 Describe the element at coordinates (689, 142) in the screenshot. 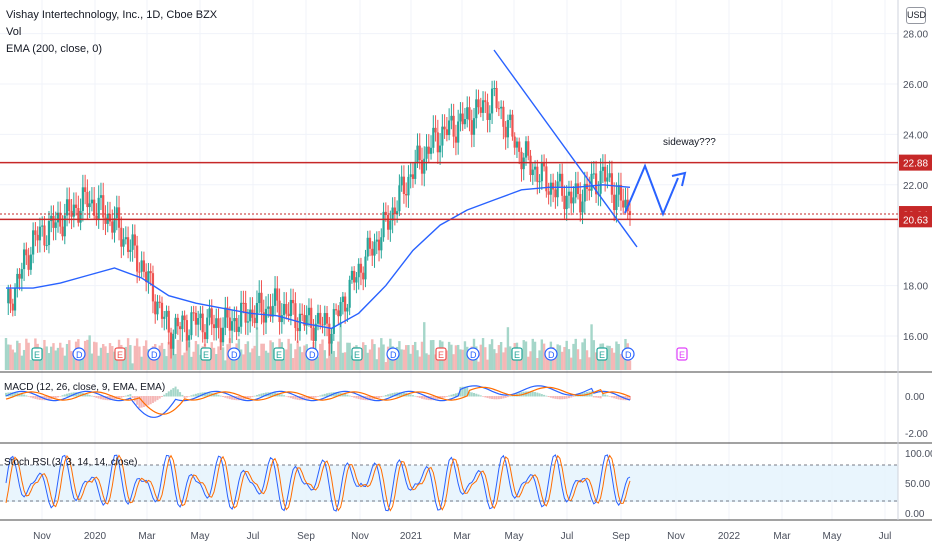

I see `annotation-text: sideway???` at that location.